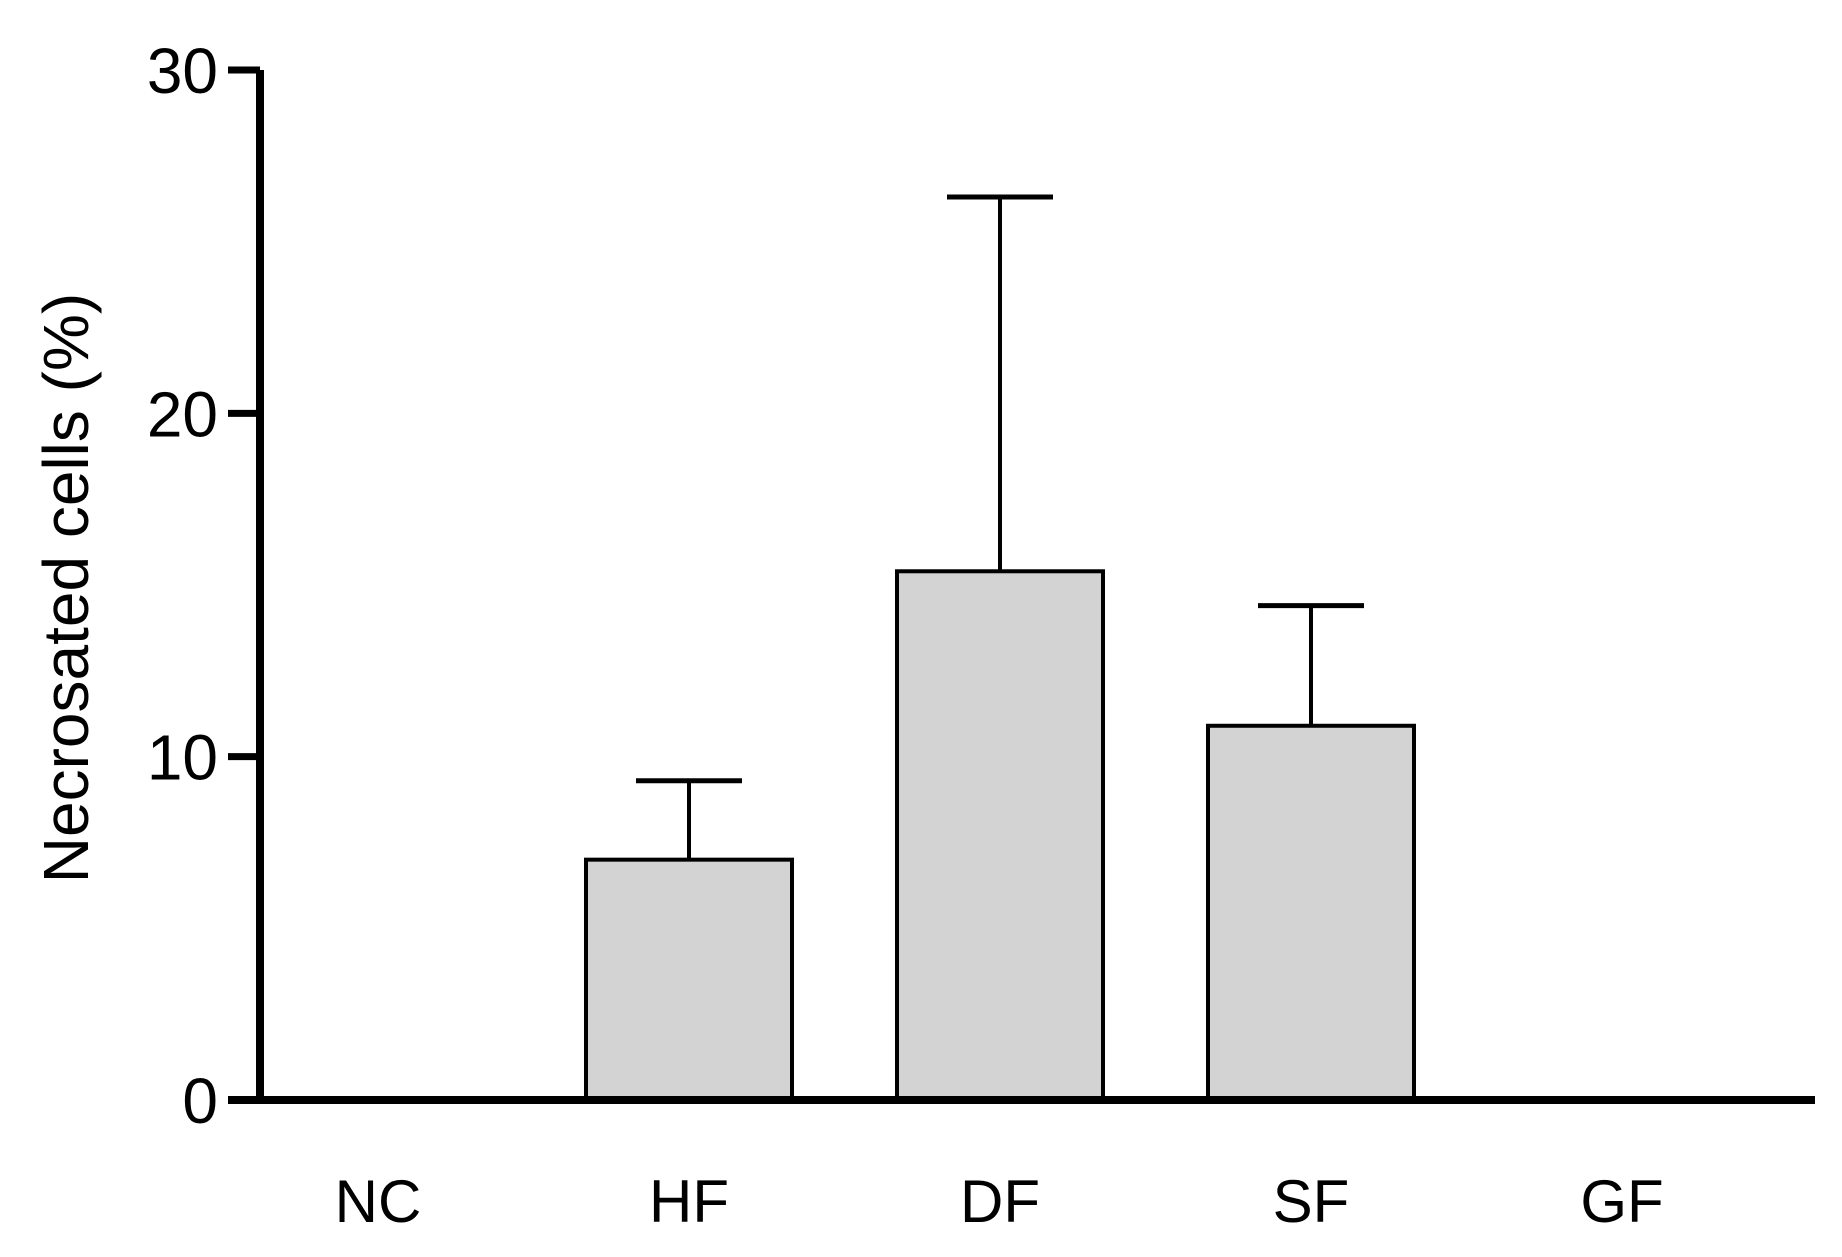 Image resolution: width=1842 pixels, height=1257 pixels. Describe the element at coordinates (378, 1201) in the screenshot. I see `x-tick-label-nc: NC` at that location.